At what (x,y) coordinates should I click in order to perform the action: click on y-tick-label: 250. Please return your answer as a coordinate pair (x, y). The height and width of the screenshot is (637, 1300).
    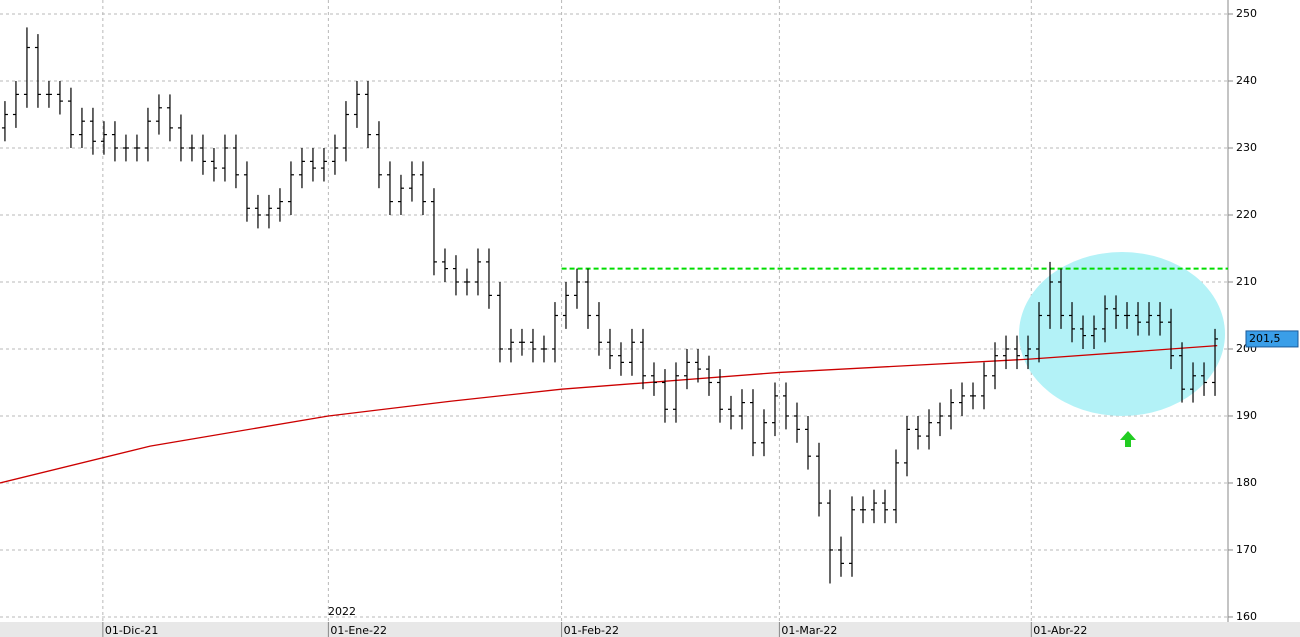
    Looking at the image, I should click on (1246, 13).